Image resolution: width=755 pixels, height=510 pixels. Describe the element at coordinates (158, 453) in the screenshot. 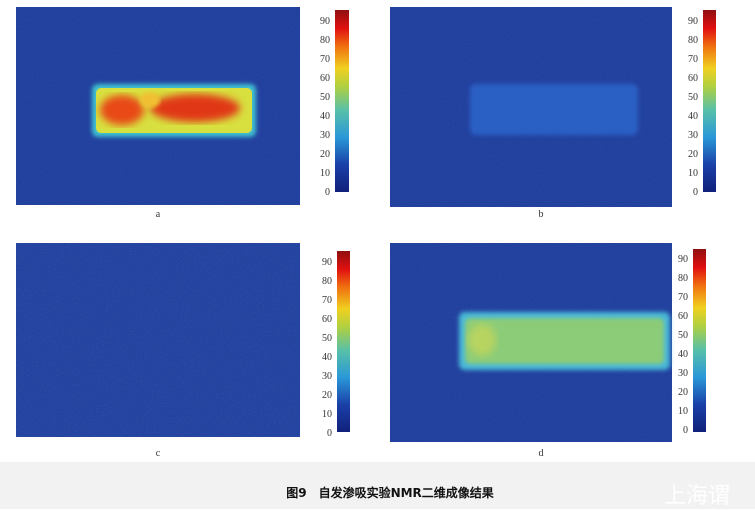

I see `panel-c-label: c` at that location.